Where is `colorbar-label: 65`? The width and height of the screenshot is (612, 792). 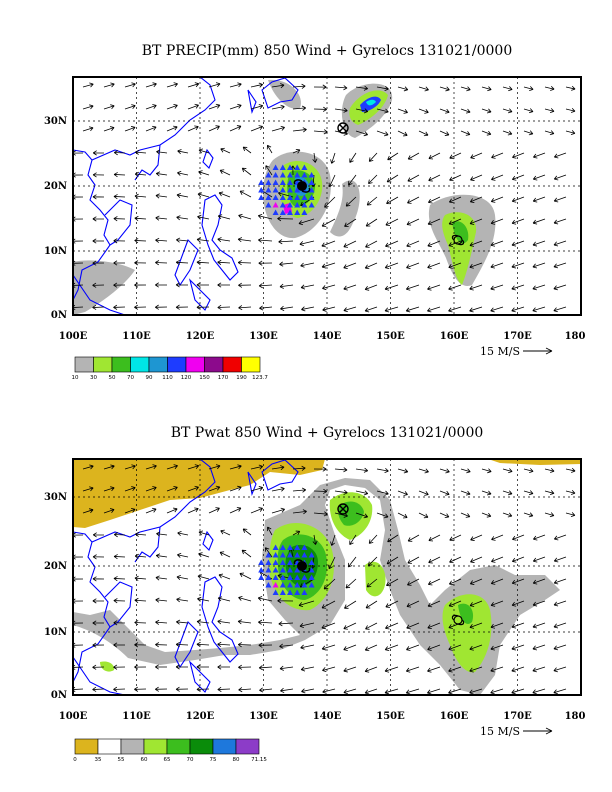 colorbar-label: 65 is located at coordinates (167, 760).